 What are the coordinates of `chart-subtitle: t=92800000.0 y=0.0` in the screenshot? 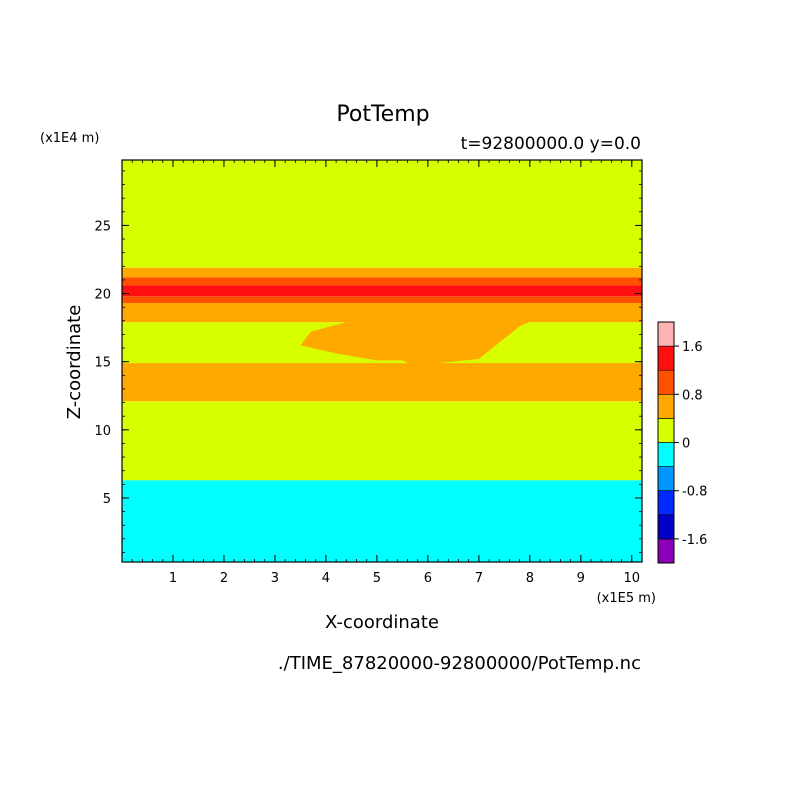 It's located at (551, 144).